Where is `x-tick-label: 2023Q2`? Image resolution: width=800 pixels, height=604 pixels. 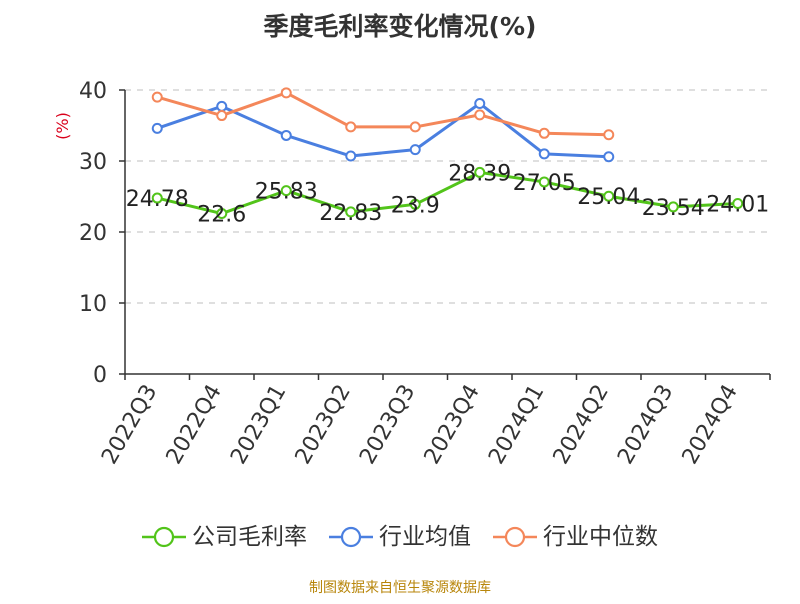 x-tick-label: 2023Q2 is located at coordinates (323, 425).